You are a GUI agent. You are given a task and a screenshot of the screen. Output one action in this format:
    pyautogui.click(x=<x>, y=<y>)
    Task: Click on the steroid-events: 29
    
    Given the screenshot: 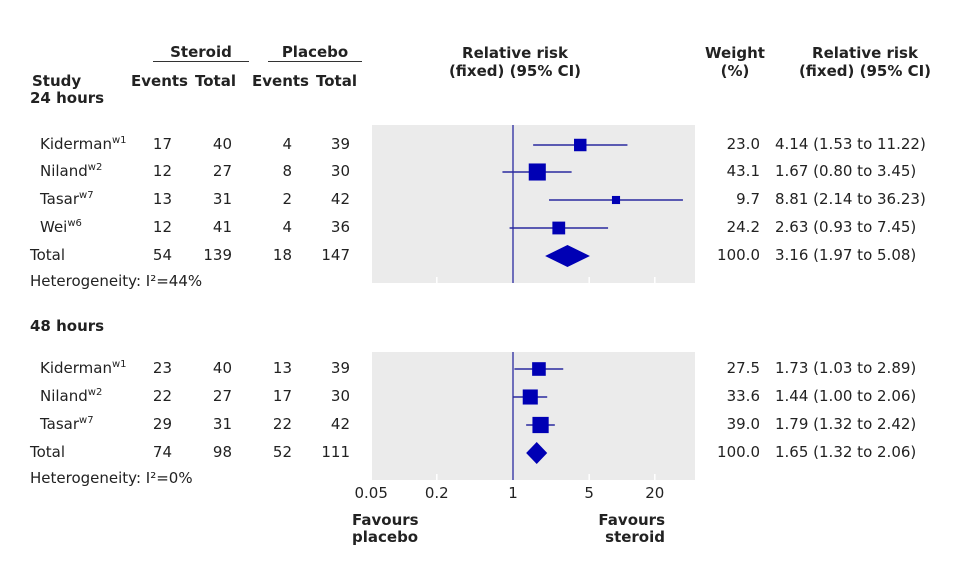 What is the action you would take?
    pyautogui.click(x=162, y=424)
    